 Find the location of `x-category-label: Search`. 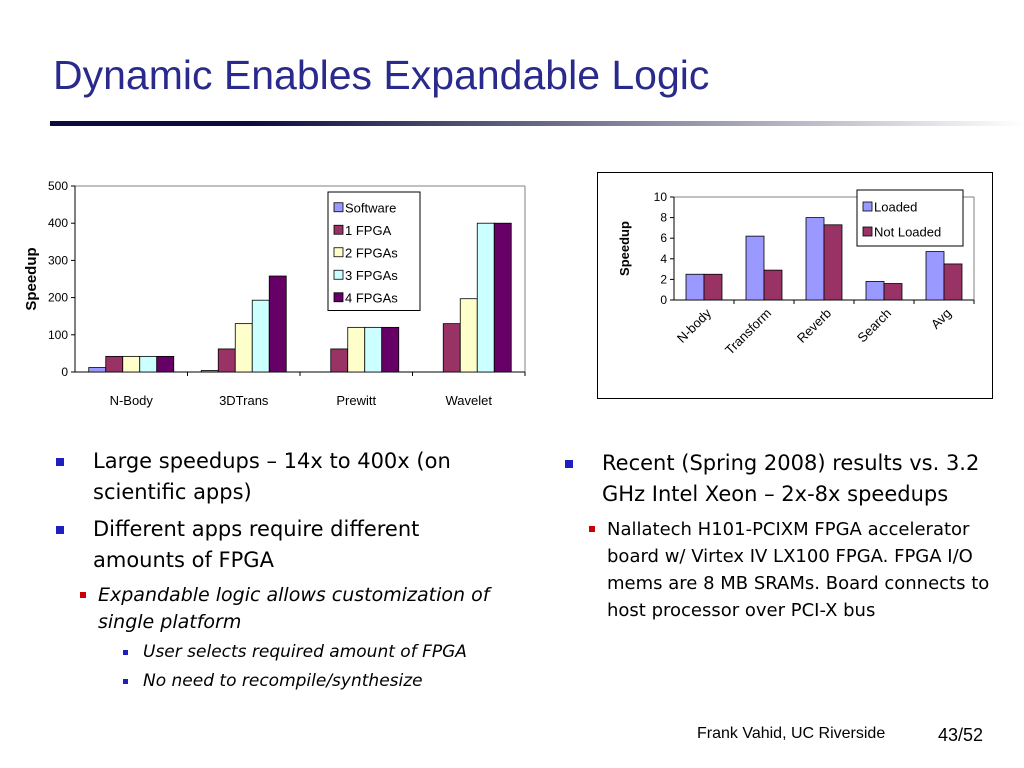

x-category-label: Search is located at coordinates (874, 326).